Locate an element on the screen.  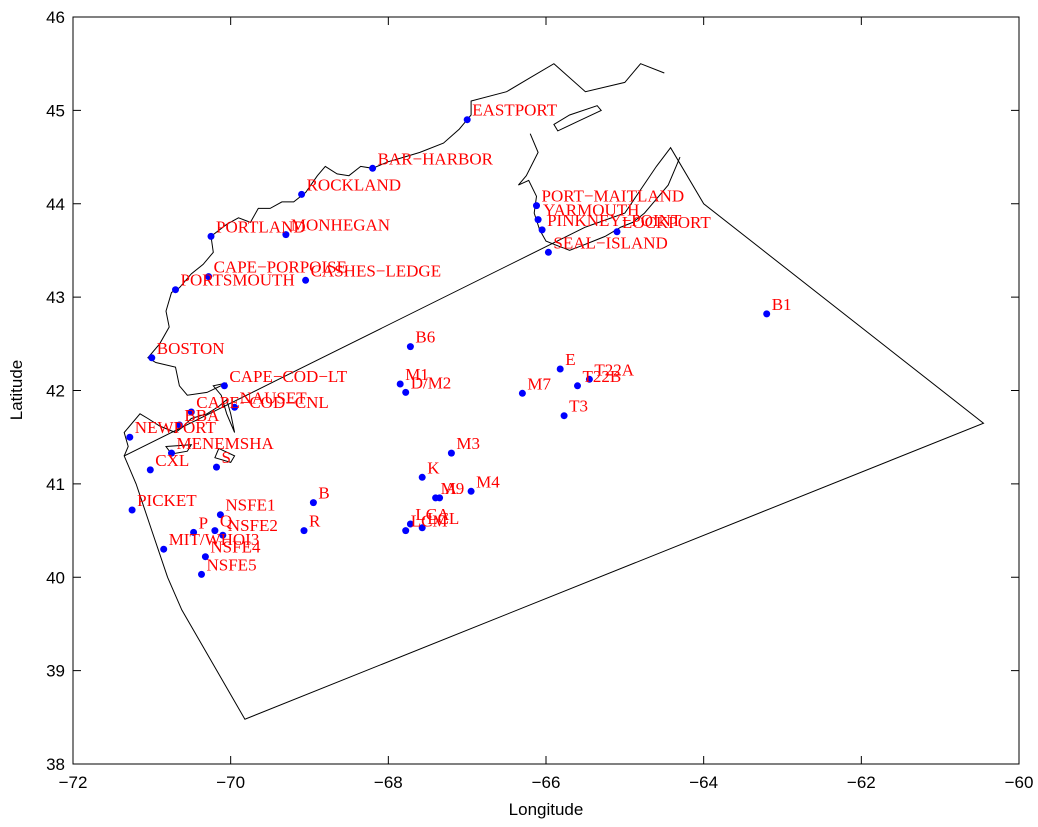
station-label: NSFE4 is located at coordinates (235, 547).